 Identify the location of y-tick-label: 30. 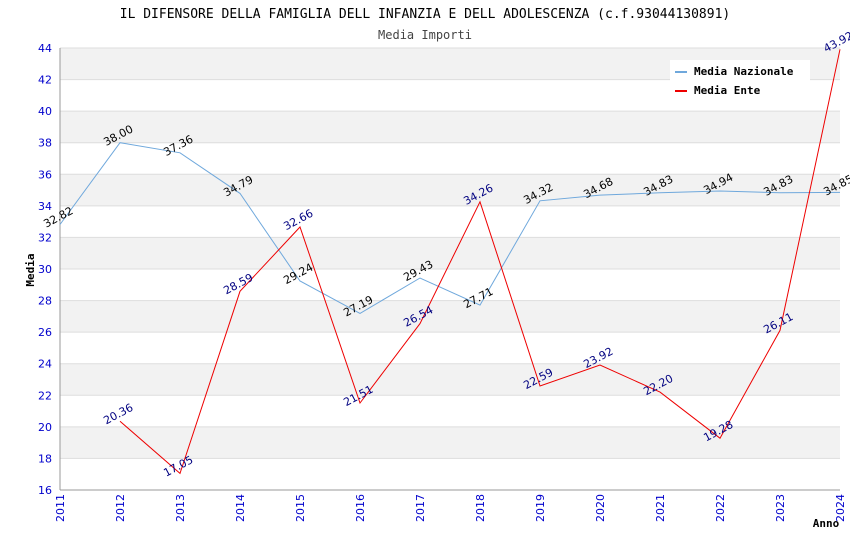
(45, 269).